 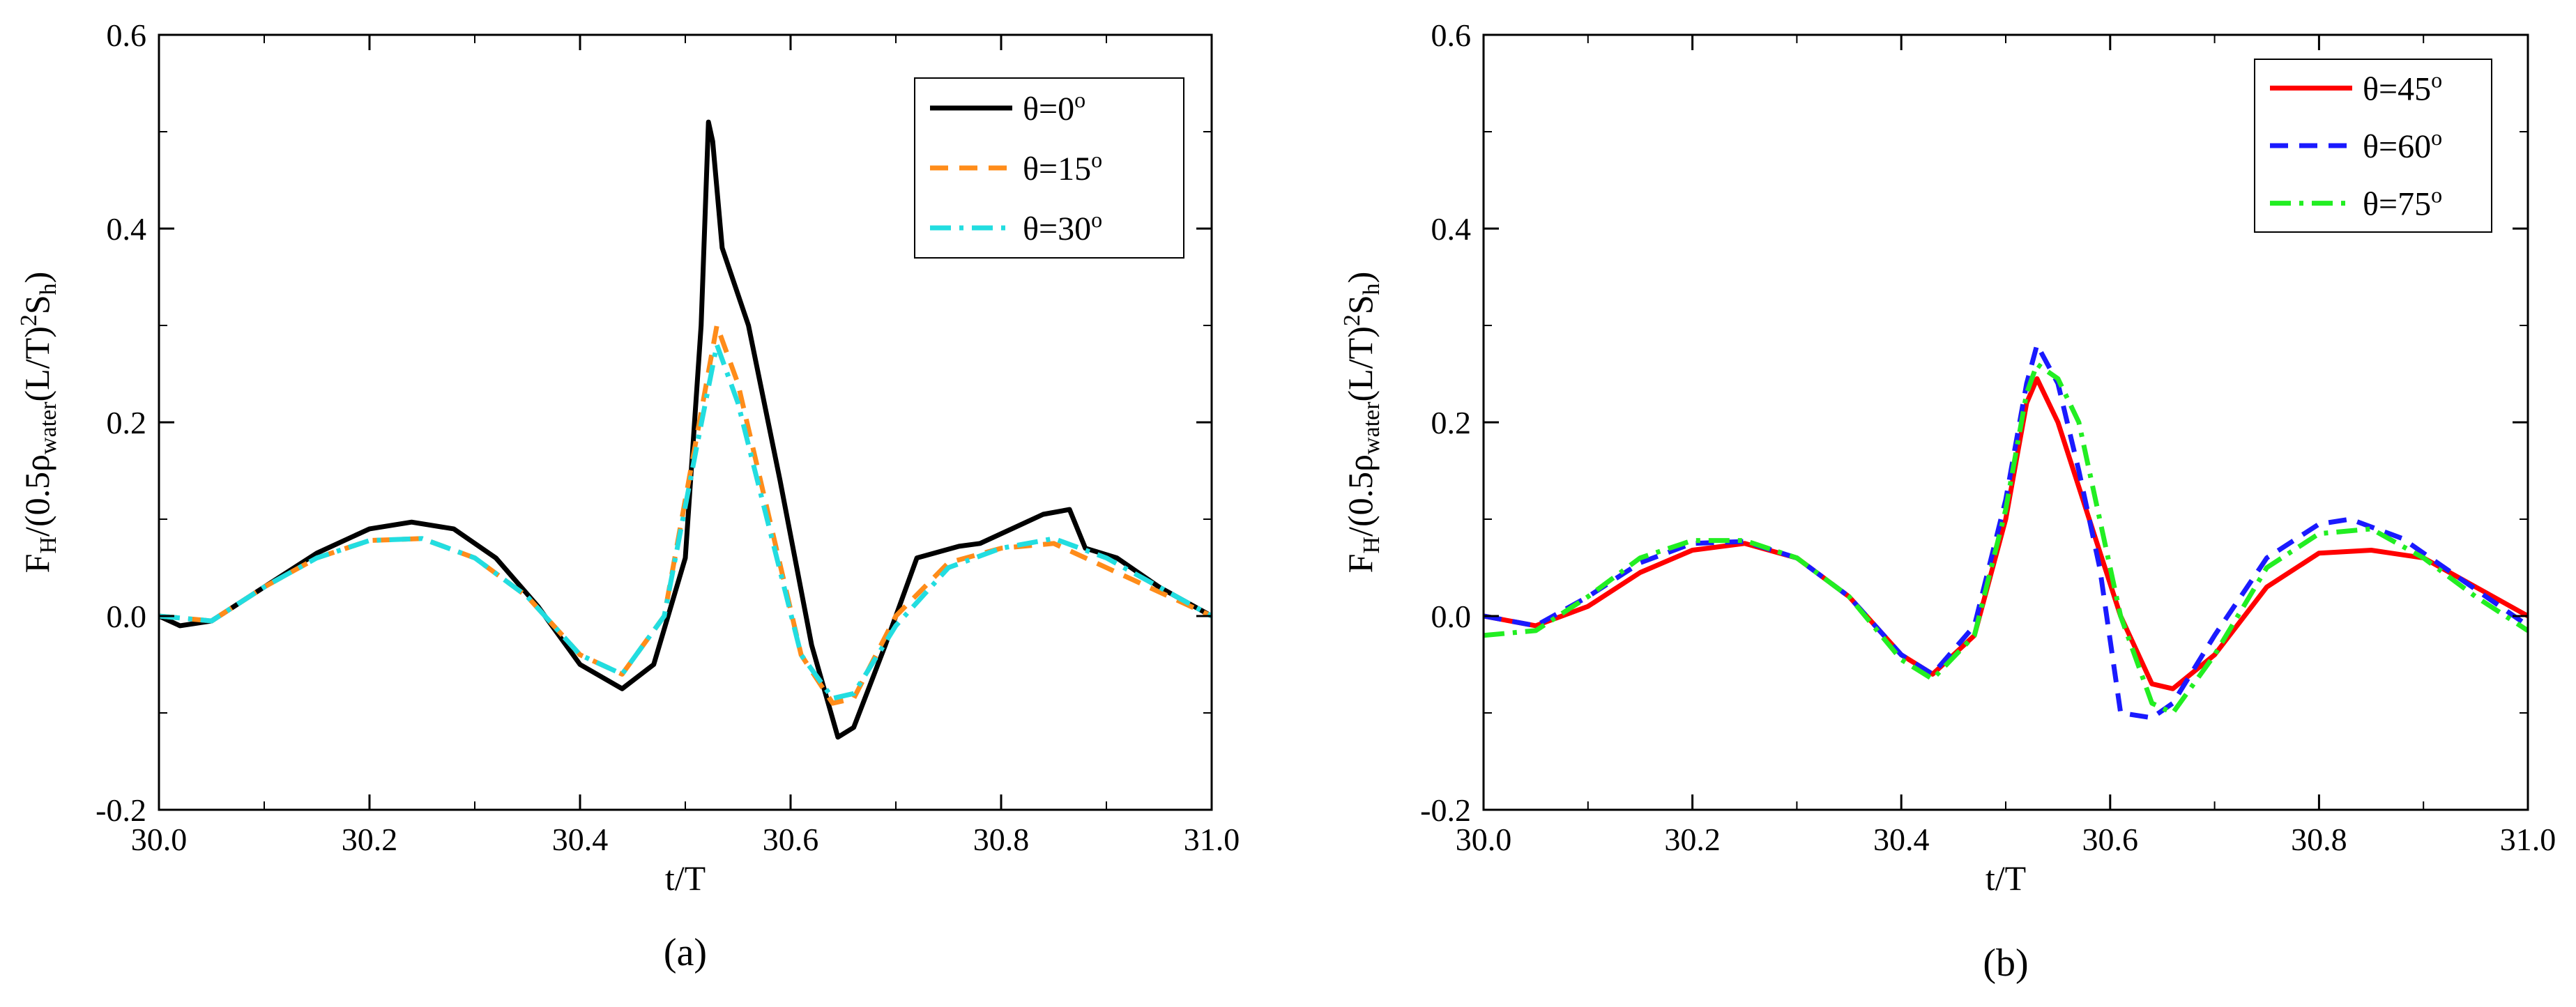 I want to click on legend: θ=45o θ=60o θ=75o, so click(x=2373, y=146).